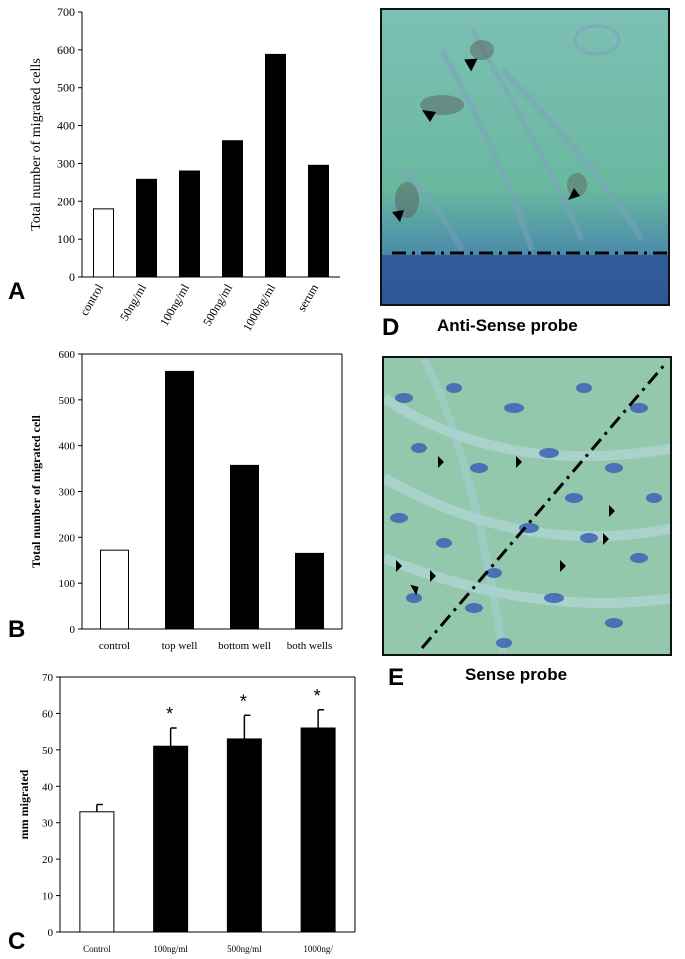  Describe the element at coordinates (133, 302) in the screenshot. I see `x-tick-label: 50ng/ml` at that location.